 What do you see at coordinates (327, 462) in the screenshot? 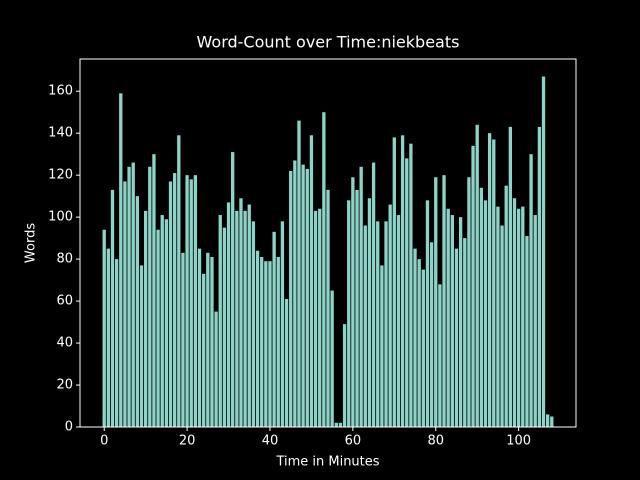
I see `x-axis-label: Time in Minutes` at bounding box center [327, 462].